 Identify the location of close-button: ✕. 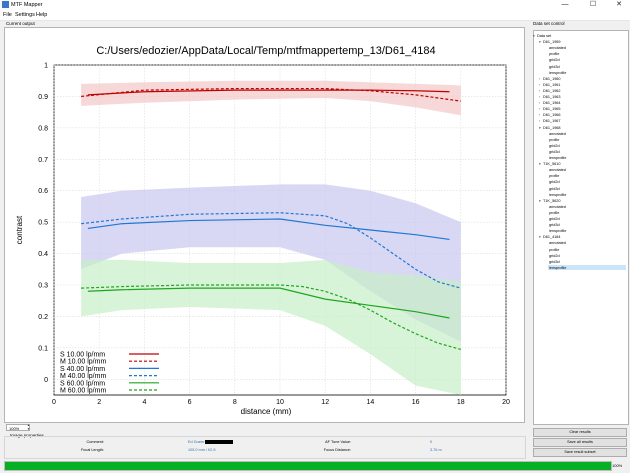
(619, 4).